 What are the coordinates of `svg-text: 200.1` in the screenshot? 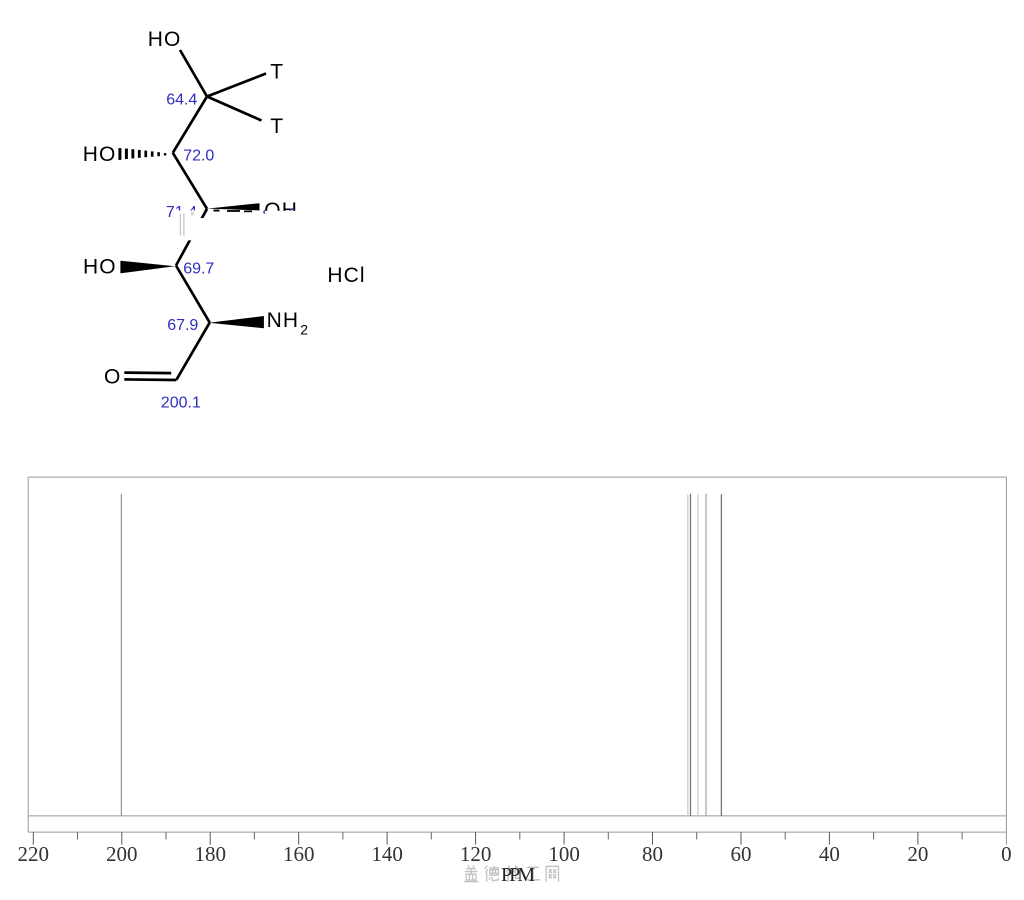 It's located at (181, 402).